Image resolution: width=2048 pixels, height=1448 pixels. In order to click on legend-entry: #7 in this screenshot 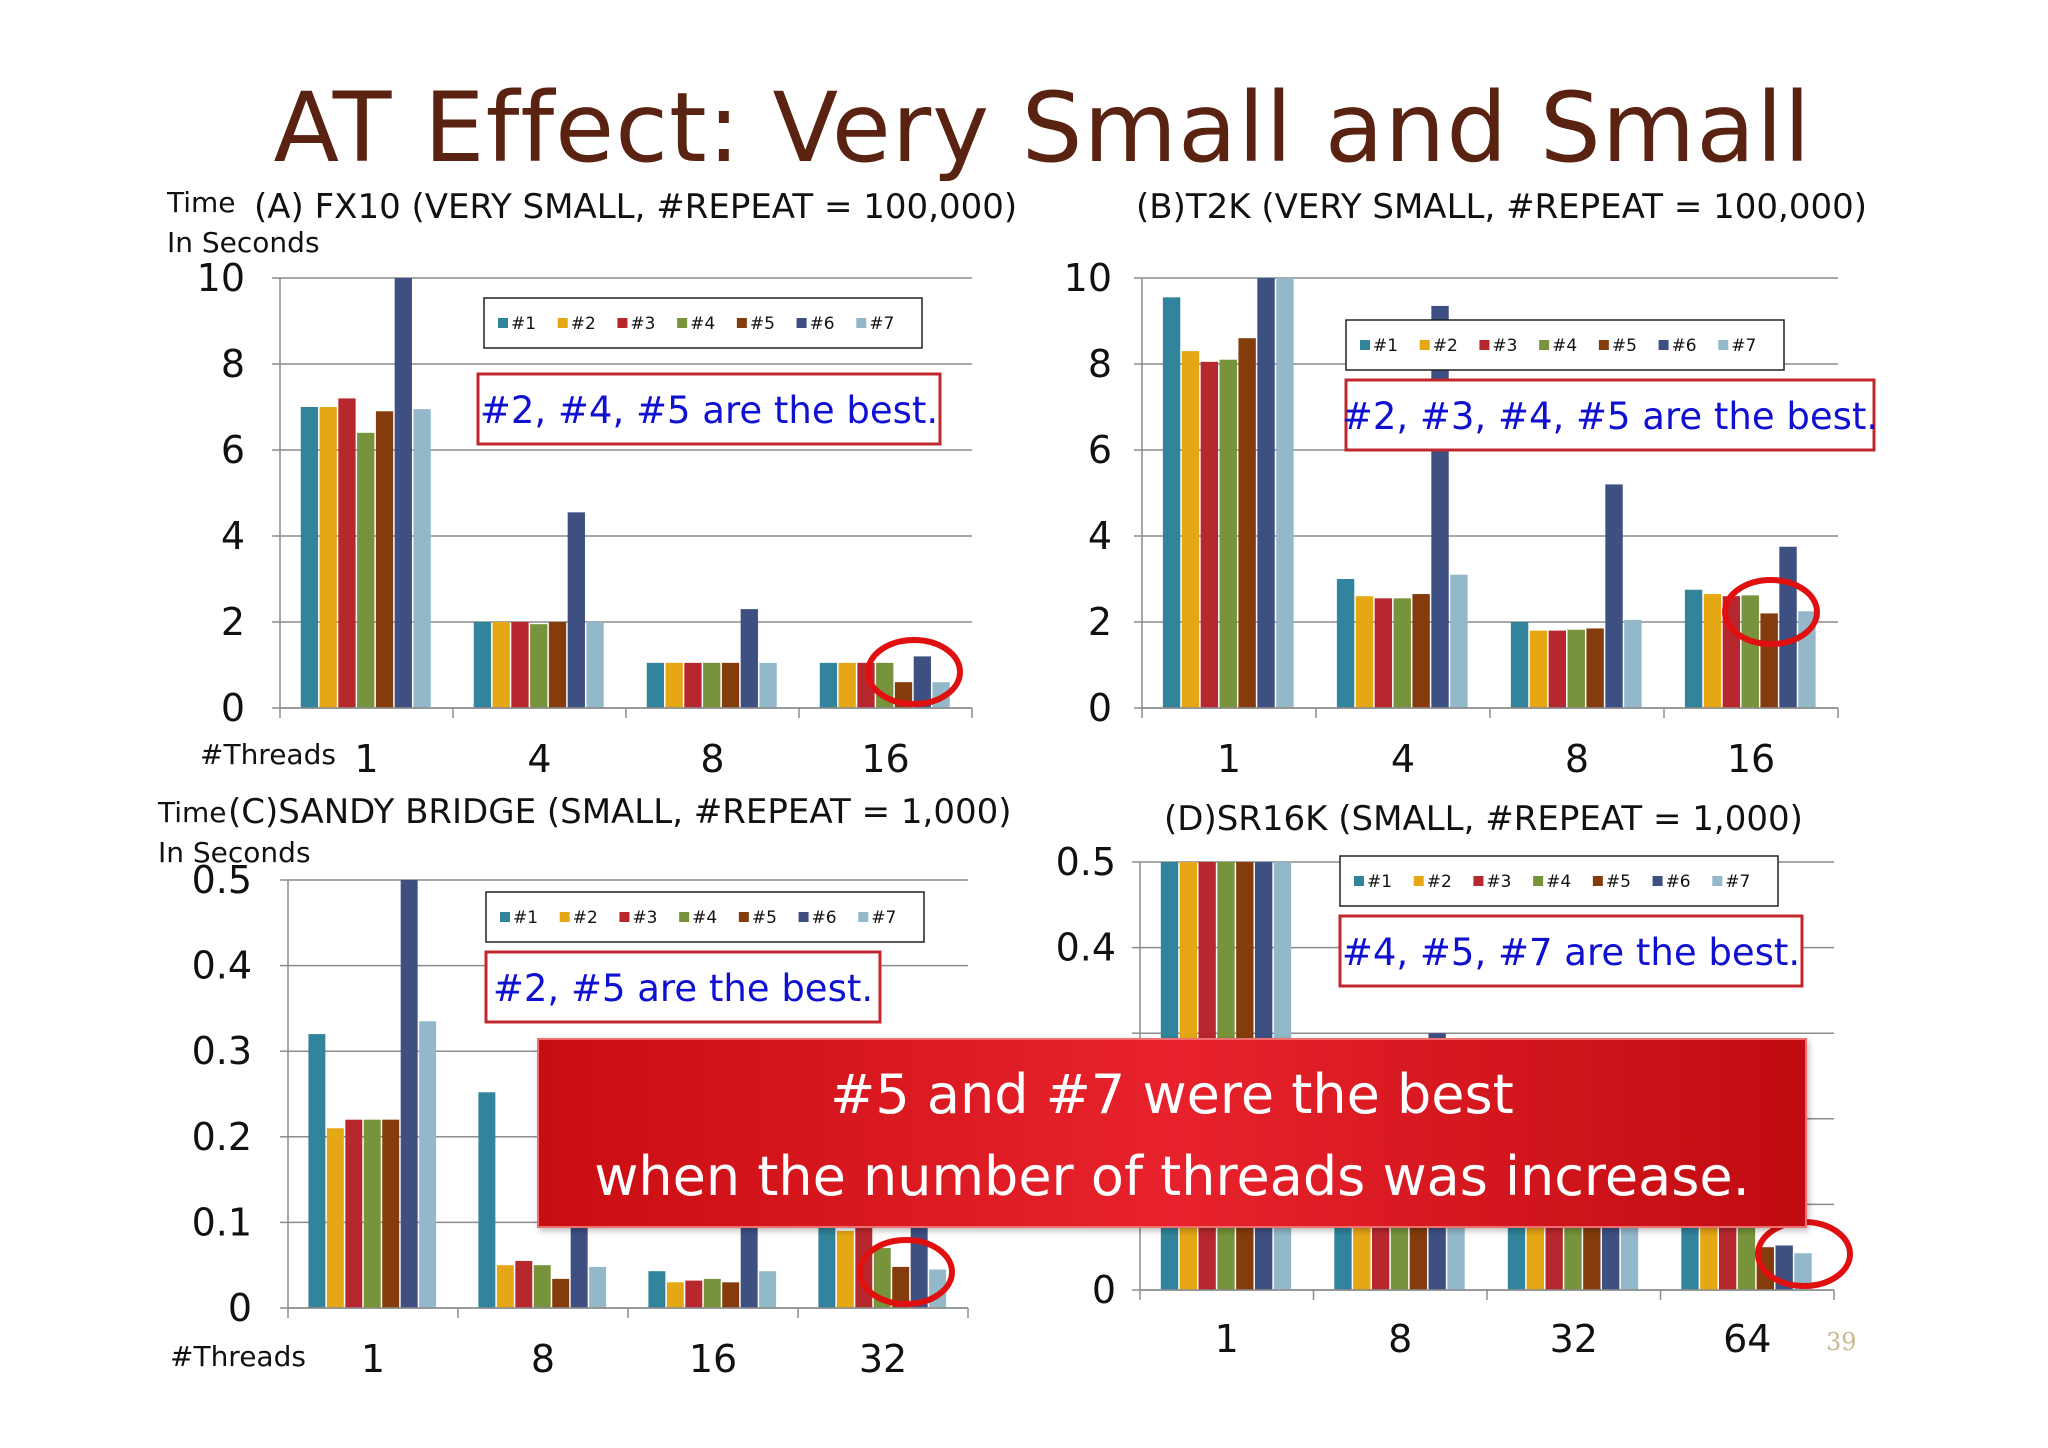, I will do `click(881, 324)`.